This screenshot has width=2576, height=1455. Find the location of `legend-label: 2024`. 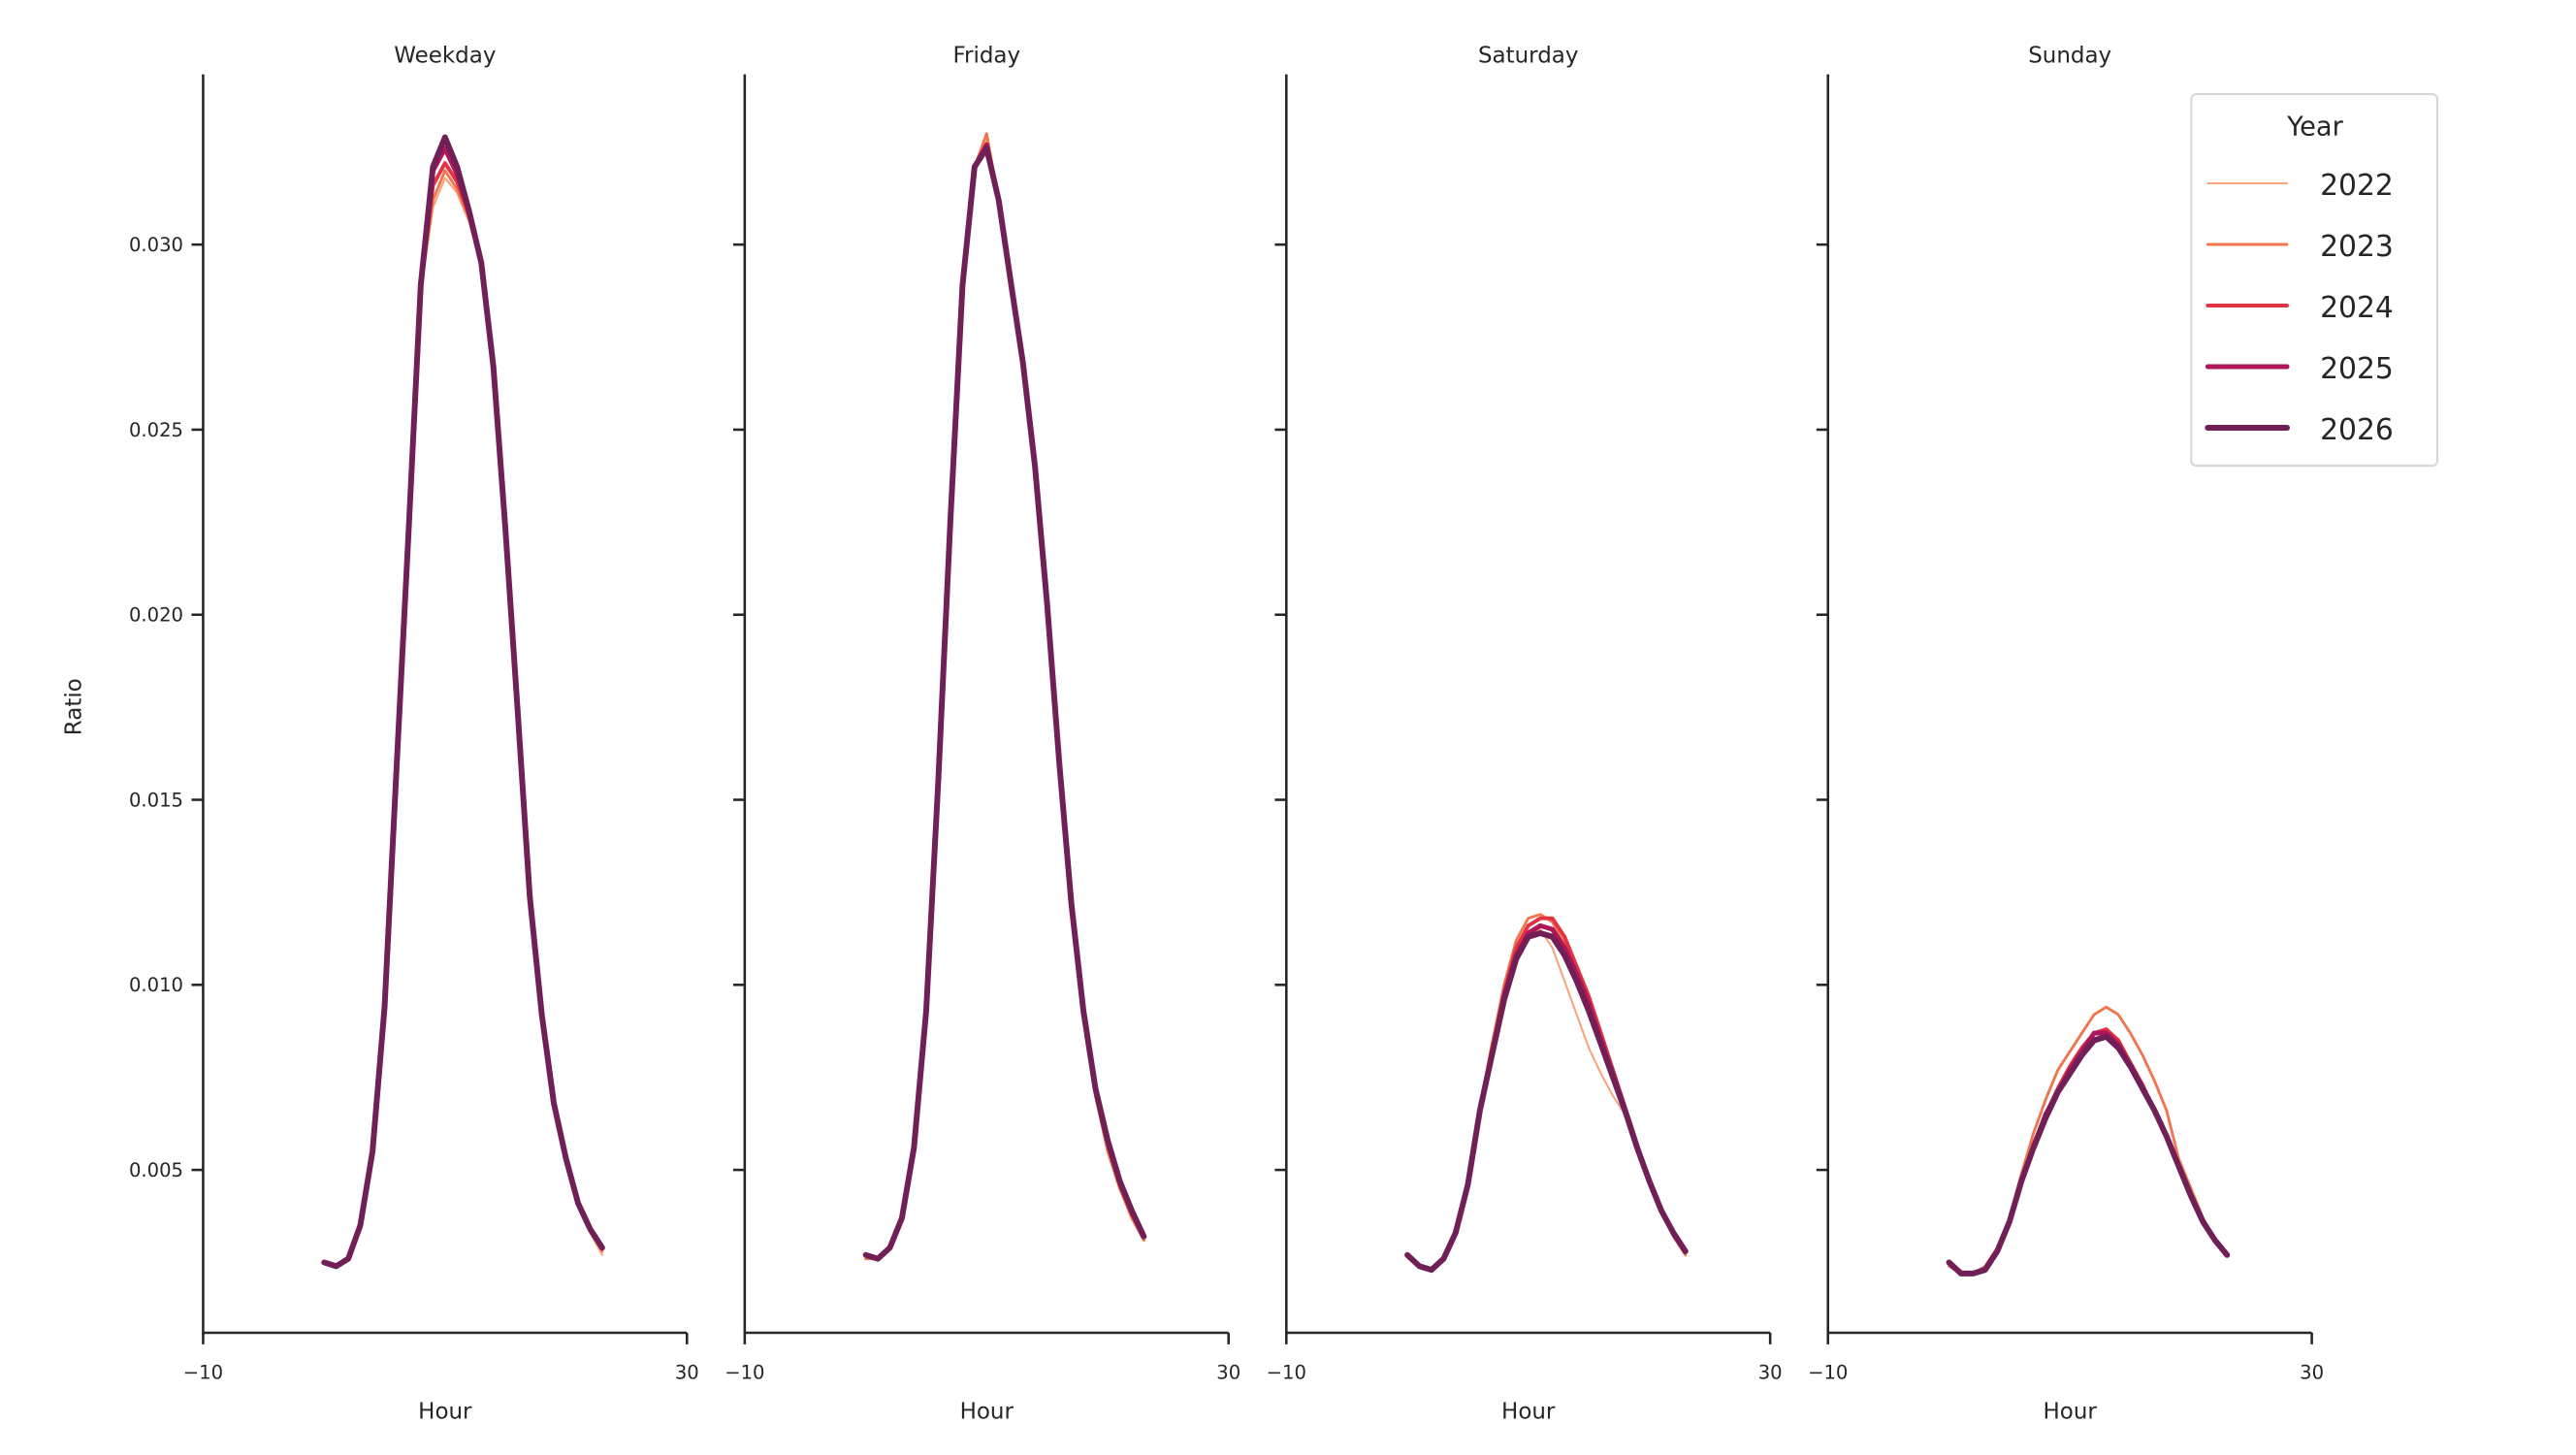

legend-label: 2024 is located at coordinates (2357, 308).